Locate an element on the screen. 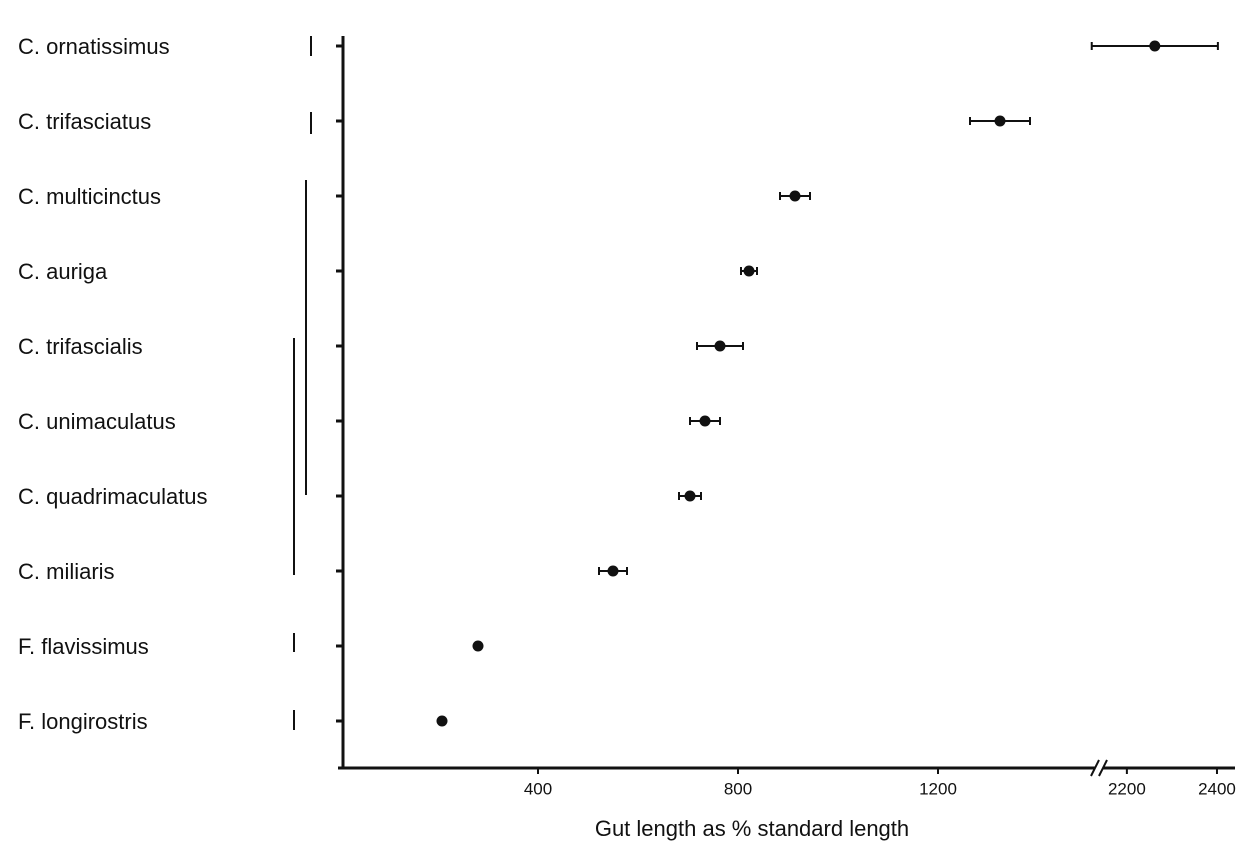 The width and height of the screenshot is (1252, 848). y-tick-label: C. ornatissimus is located at coordinates (94, 46).